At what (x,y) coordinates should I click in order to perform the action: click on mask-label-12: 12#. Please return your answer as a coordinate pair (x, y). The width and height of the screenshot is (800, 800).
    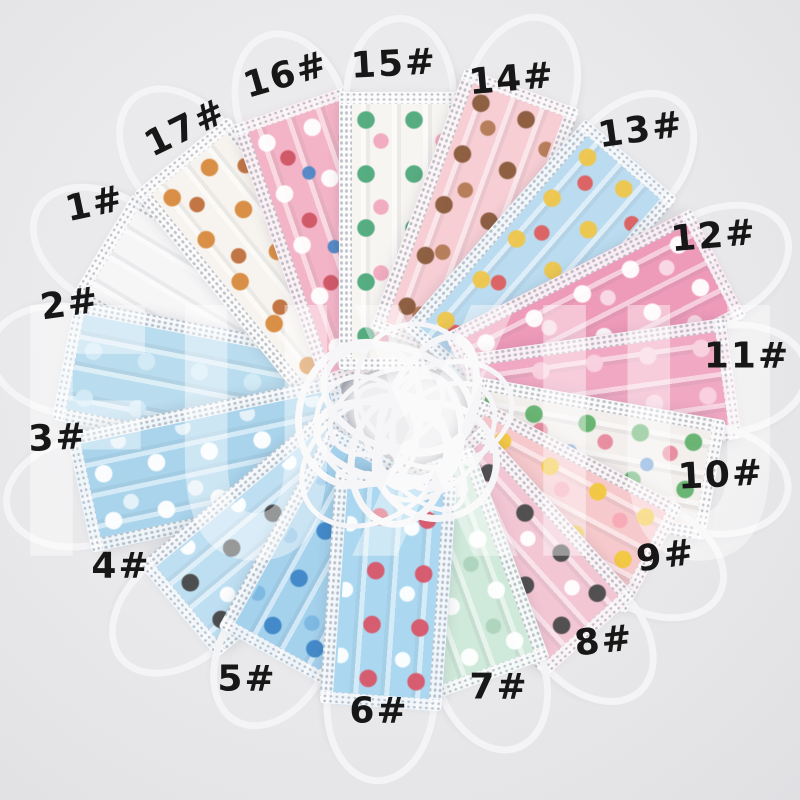
    Looking at the image, I should click on (714, 236).